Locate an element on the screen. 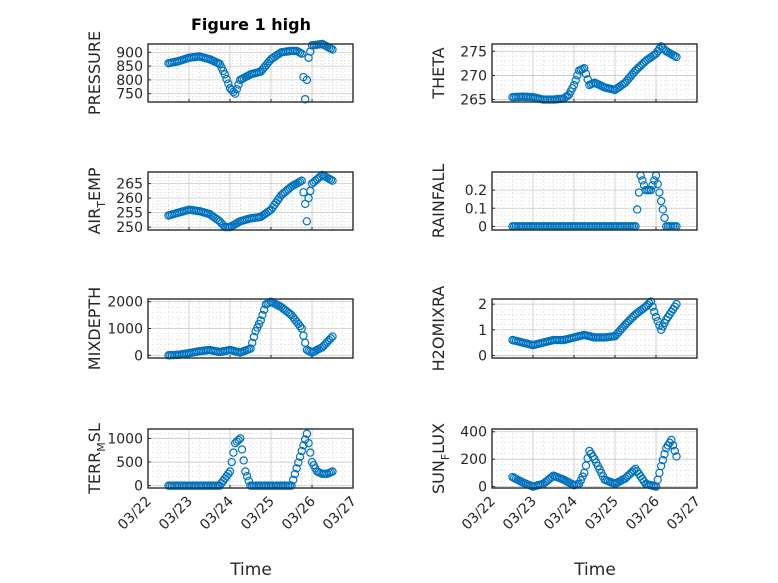 The height and width of the screenshot is (583, 778). y-tick-label: 800 is located at coordinates (129, 81).